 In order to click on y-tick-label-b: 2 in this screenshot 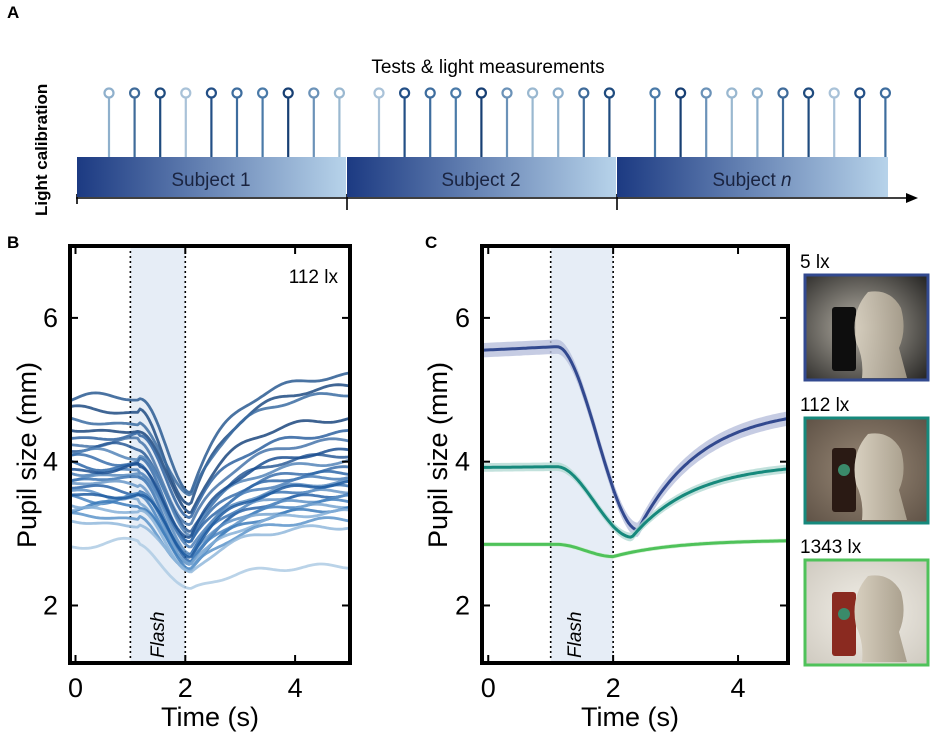, I will do `click(50, 605)`.